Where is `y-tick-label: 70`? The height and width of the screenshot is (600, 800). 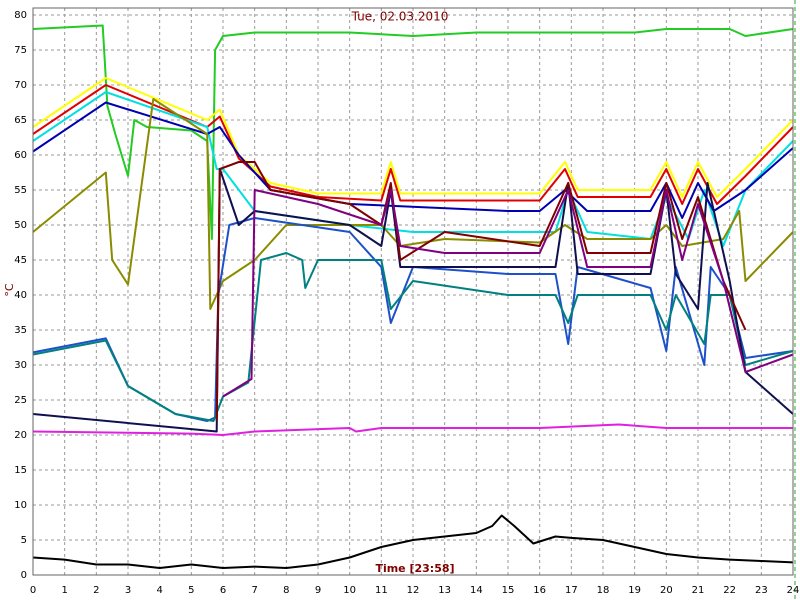 y-tick-label: 70 is located at coordinates (20, 85).